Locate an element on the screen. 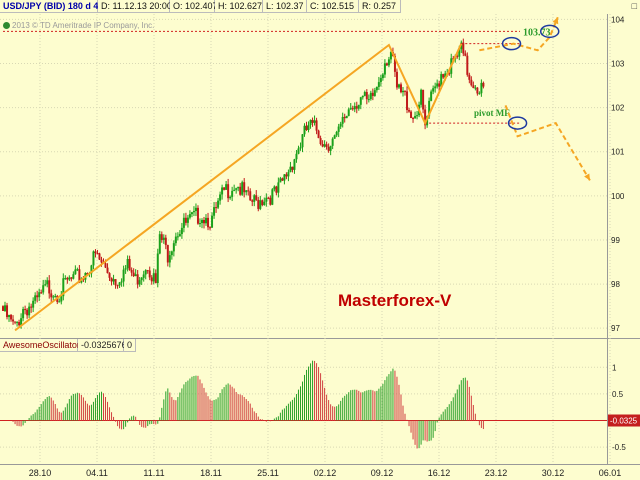 The image size is (640, 480). x-tick-label: 28.10 is located at coordinates (40, 473).